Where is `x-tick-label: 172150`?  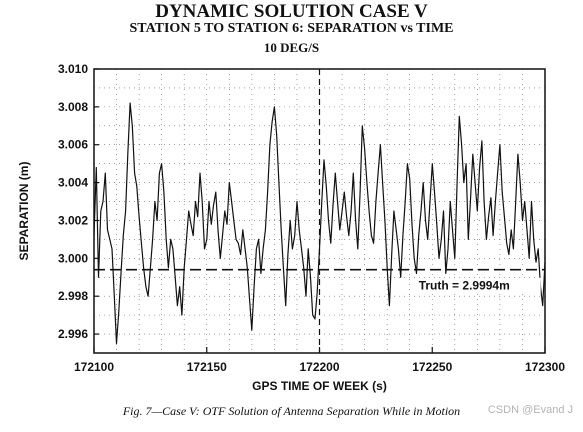 x-tick-label: 172150 is located at coordinates (207, 367).